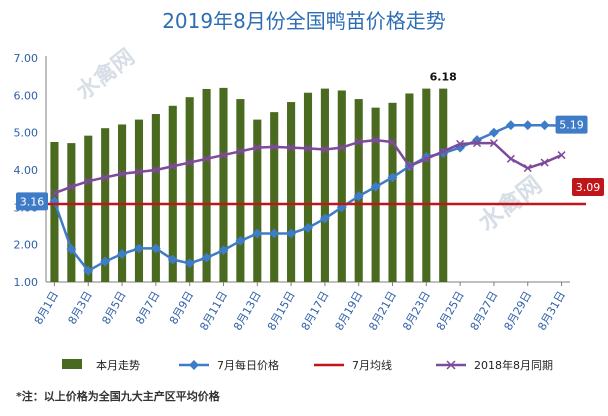 The height and width of the screenshot is (416, 608). What do you see at coordinates (32, 201) in the screenshot?
I see `data-label: 3.16` at bounding box center [32, 201].